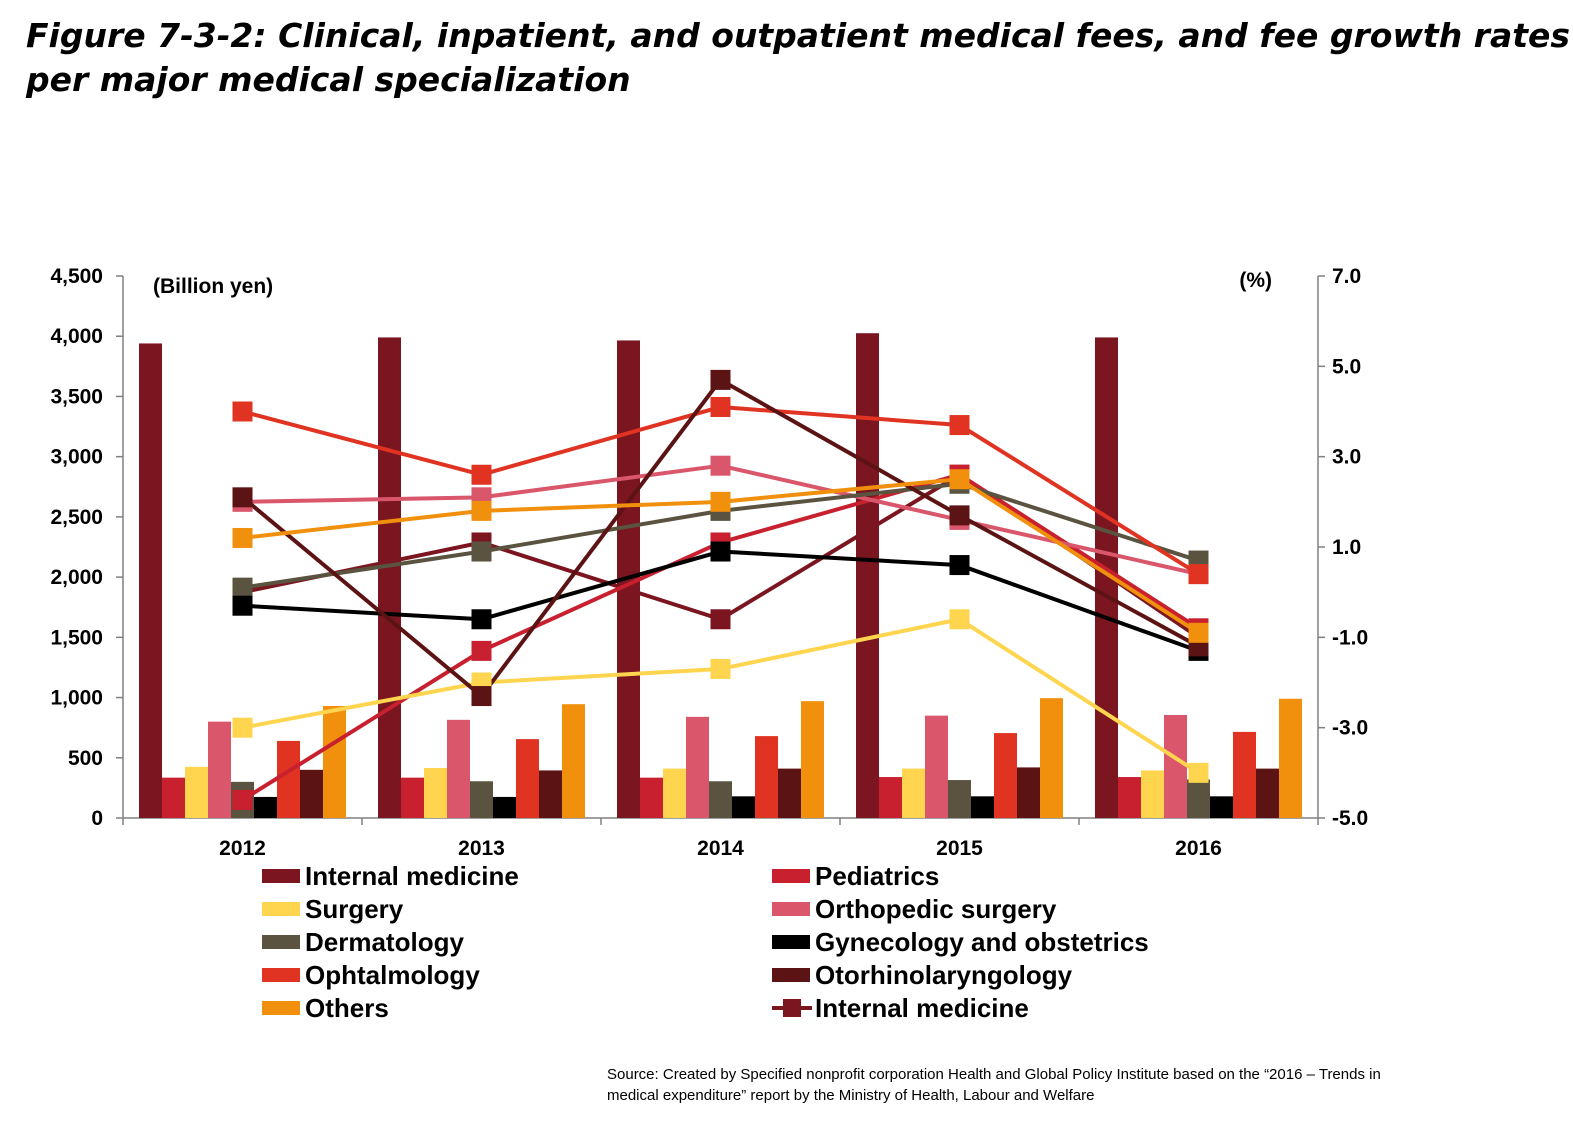 This screenshot has width=1573, height=1136. I want to click on y-right-tick-label: -5.0, so click(1350, 818).